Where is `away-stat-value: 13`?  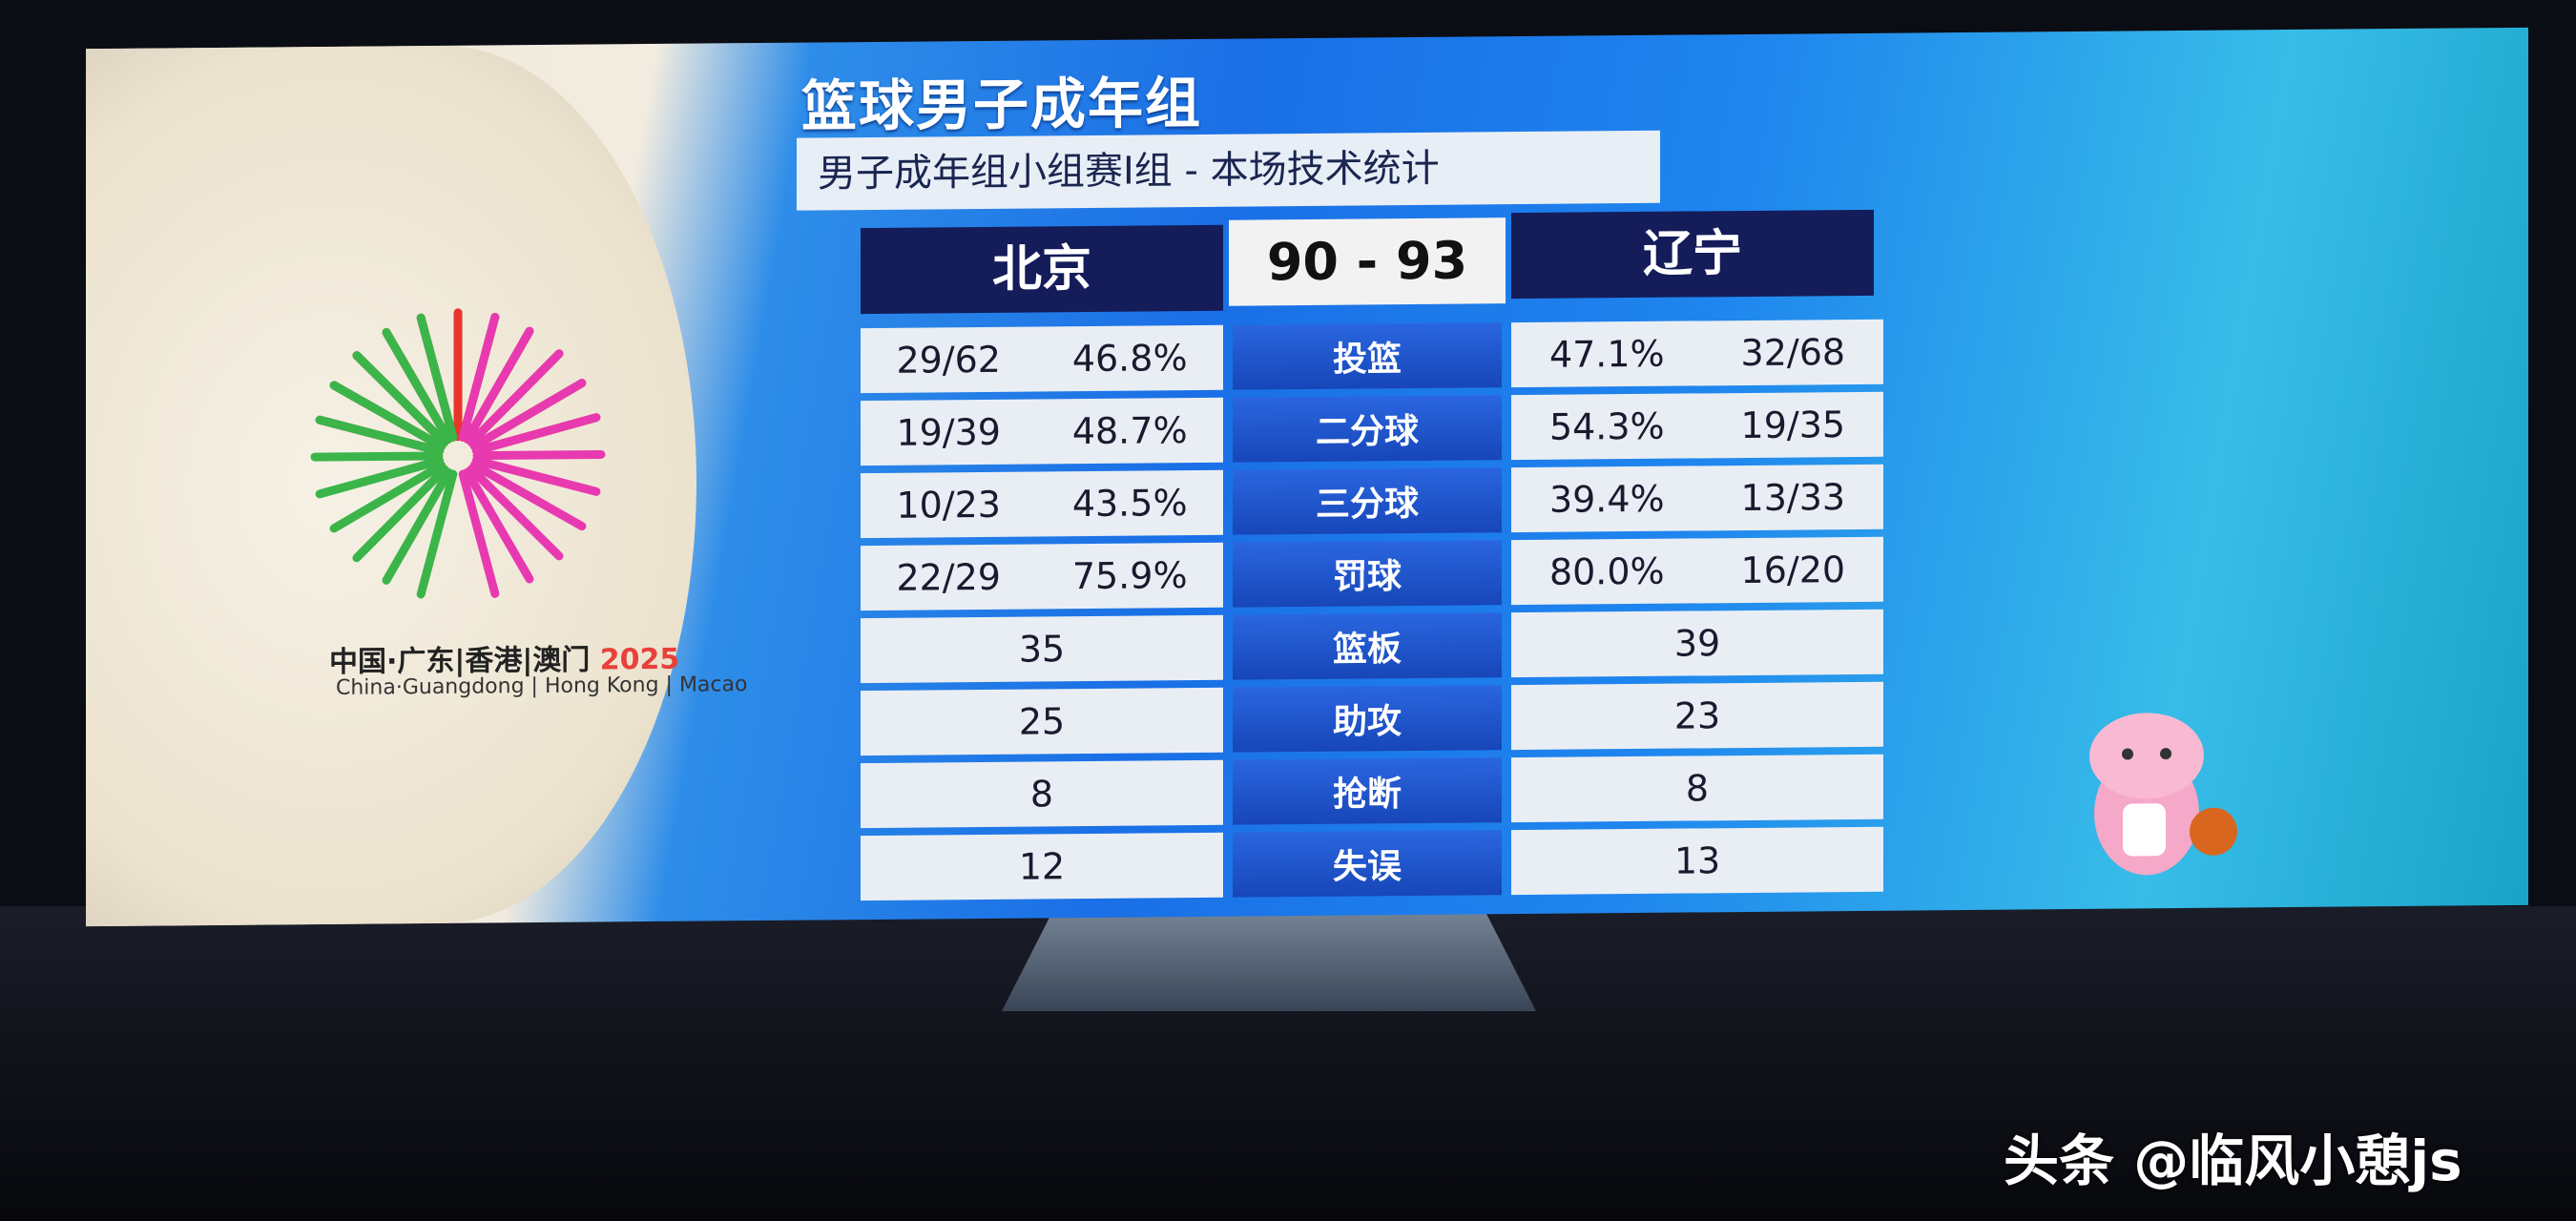
away-stat-value: 13 is located at coordinates (1697, 860).